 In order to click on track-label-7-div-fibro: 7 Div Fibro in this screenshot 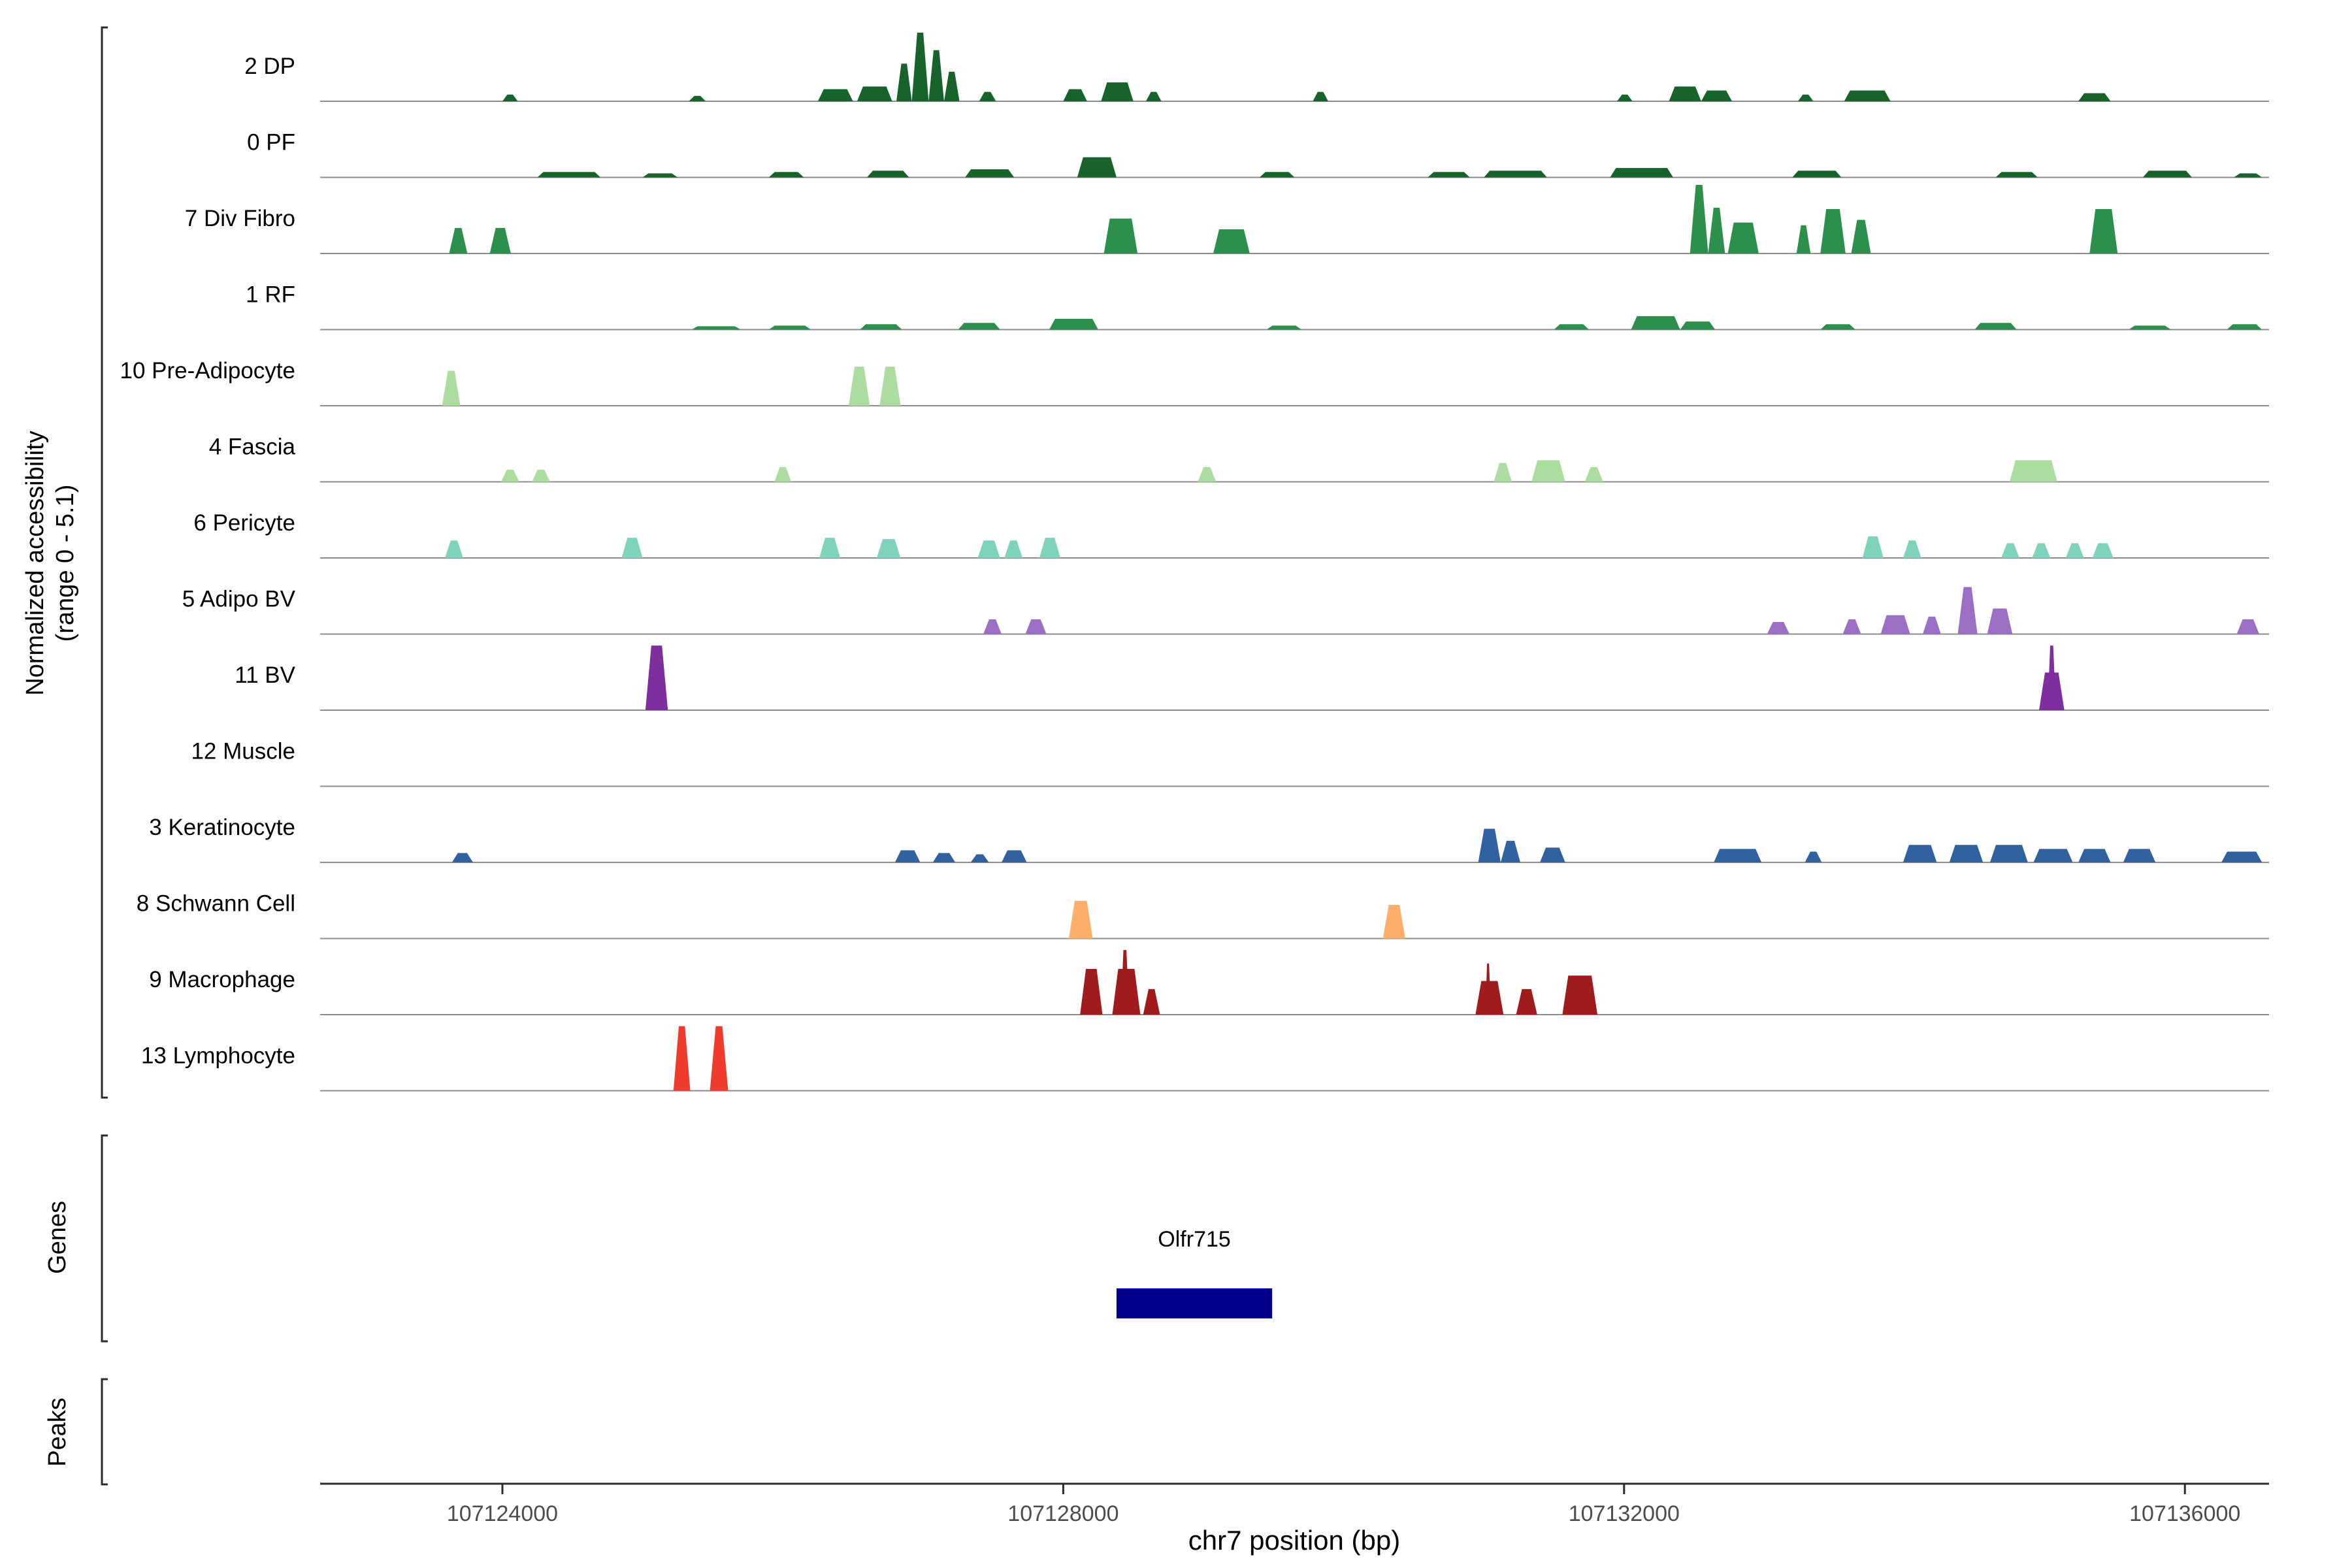, I will do `click(240, 218)`.